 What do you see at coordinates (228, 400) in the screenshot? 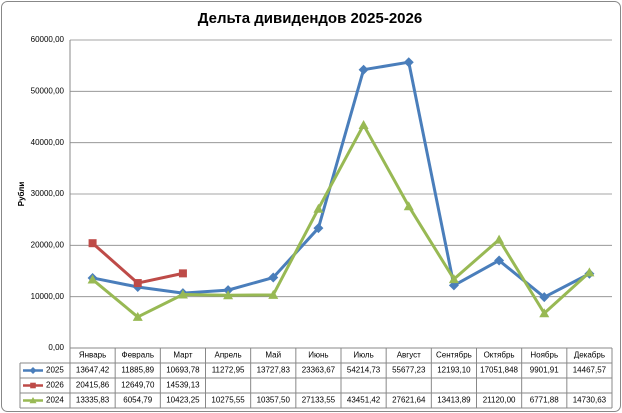
I see `table-value: 10275,55` at bounding box center [228, 400].